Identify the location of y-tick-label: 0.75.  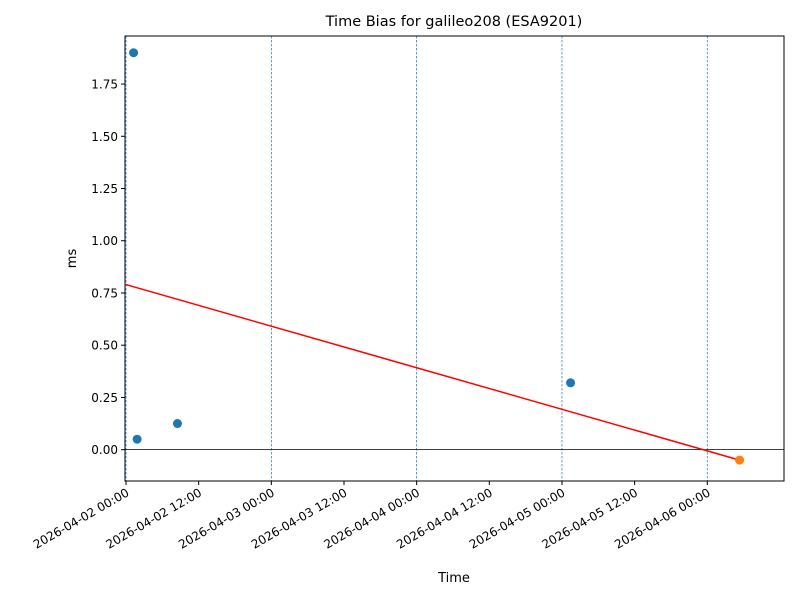
(104, 293).